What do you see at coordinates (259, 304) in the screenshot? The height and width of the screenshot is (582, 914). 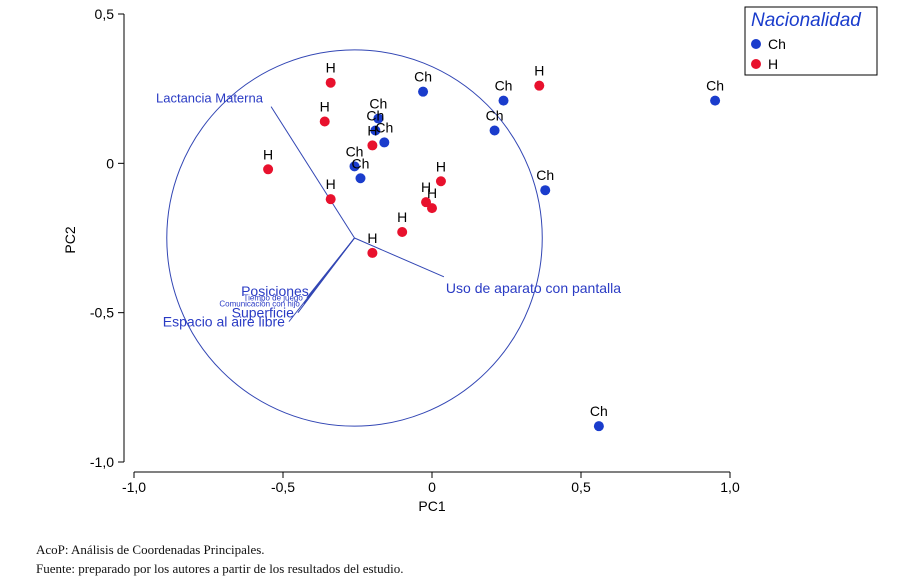 I see `vector-label-comunicacion-con-hijo: Comunicación con hijo` at bounding box center [259, 304].